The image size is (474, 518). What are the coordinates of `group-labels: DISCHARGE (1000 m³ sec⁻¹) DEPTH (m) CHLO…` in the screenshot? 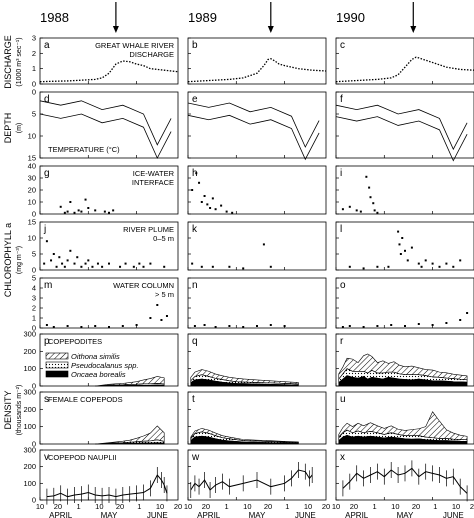 It's located at (13, 235).